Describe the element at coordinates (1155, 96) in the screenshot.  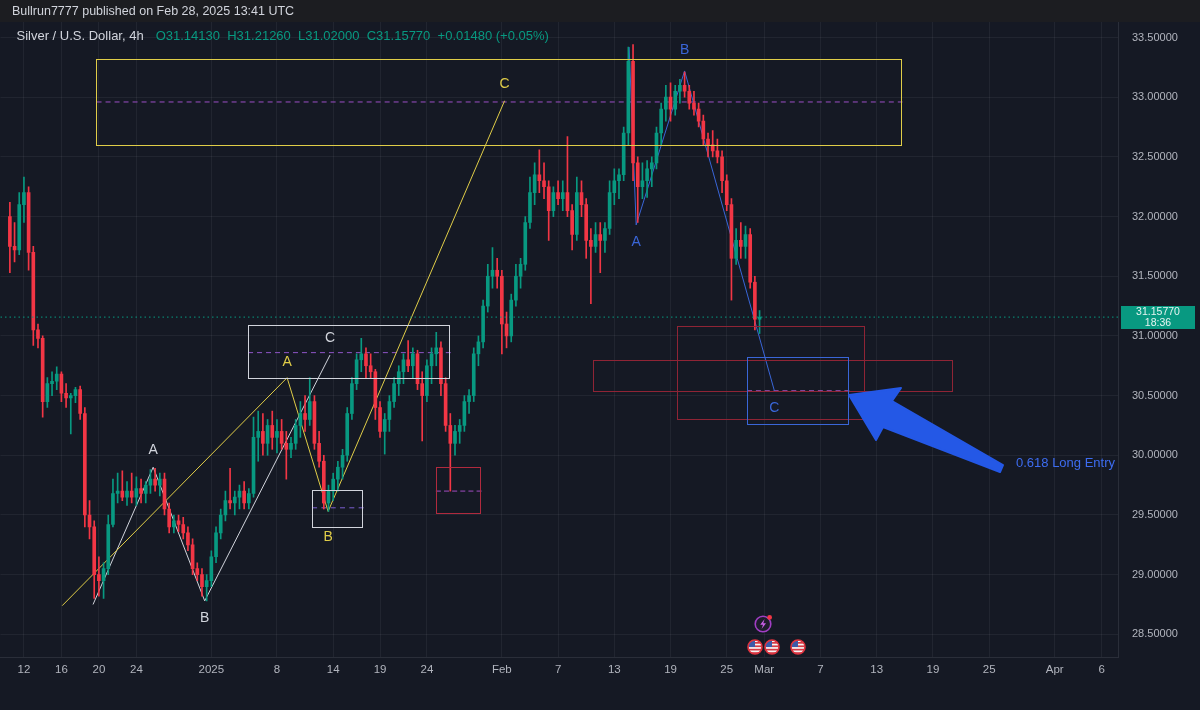
I see `y-tick-label: 33.00000` at that location.